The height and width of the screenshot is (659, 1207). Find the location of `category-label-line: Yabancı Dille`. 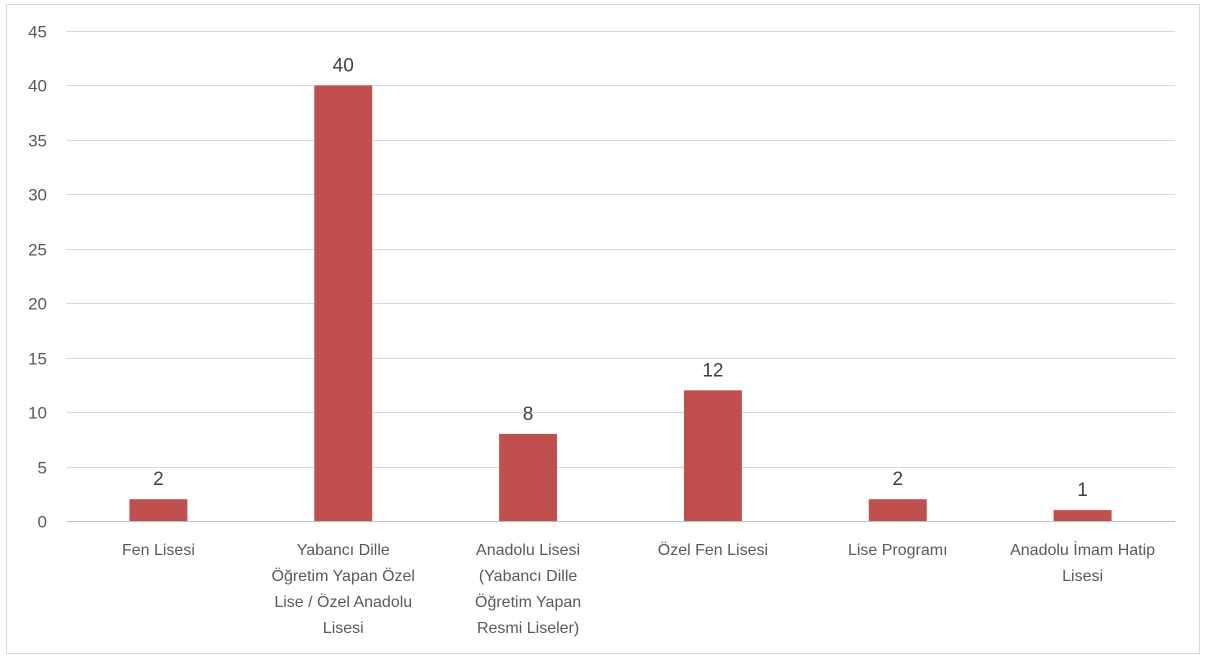

category-label-line: Yabancı Dille is located at coordinates (343, 550).